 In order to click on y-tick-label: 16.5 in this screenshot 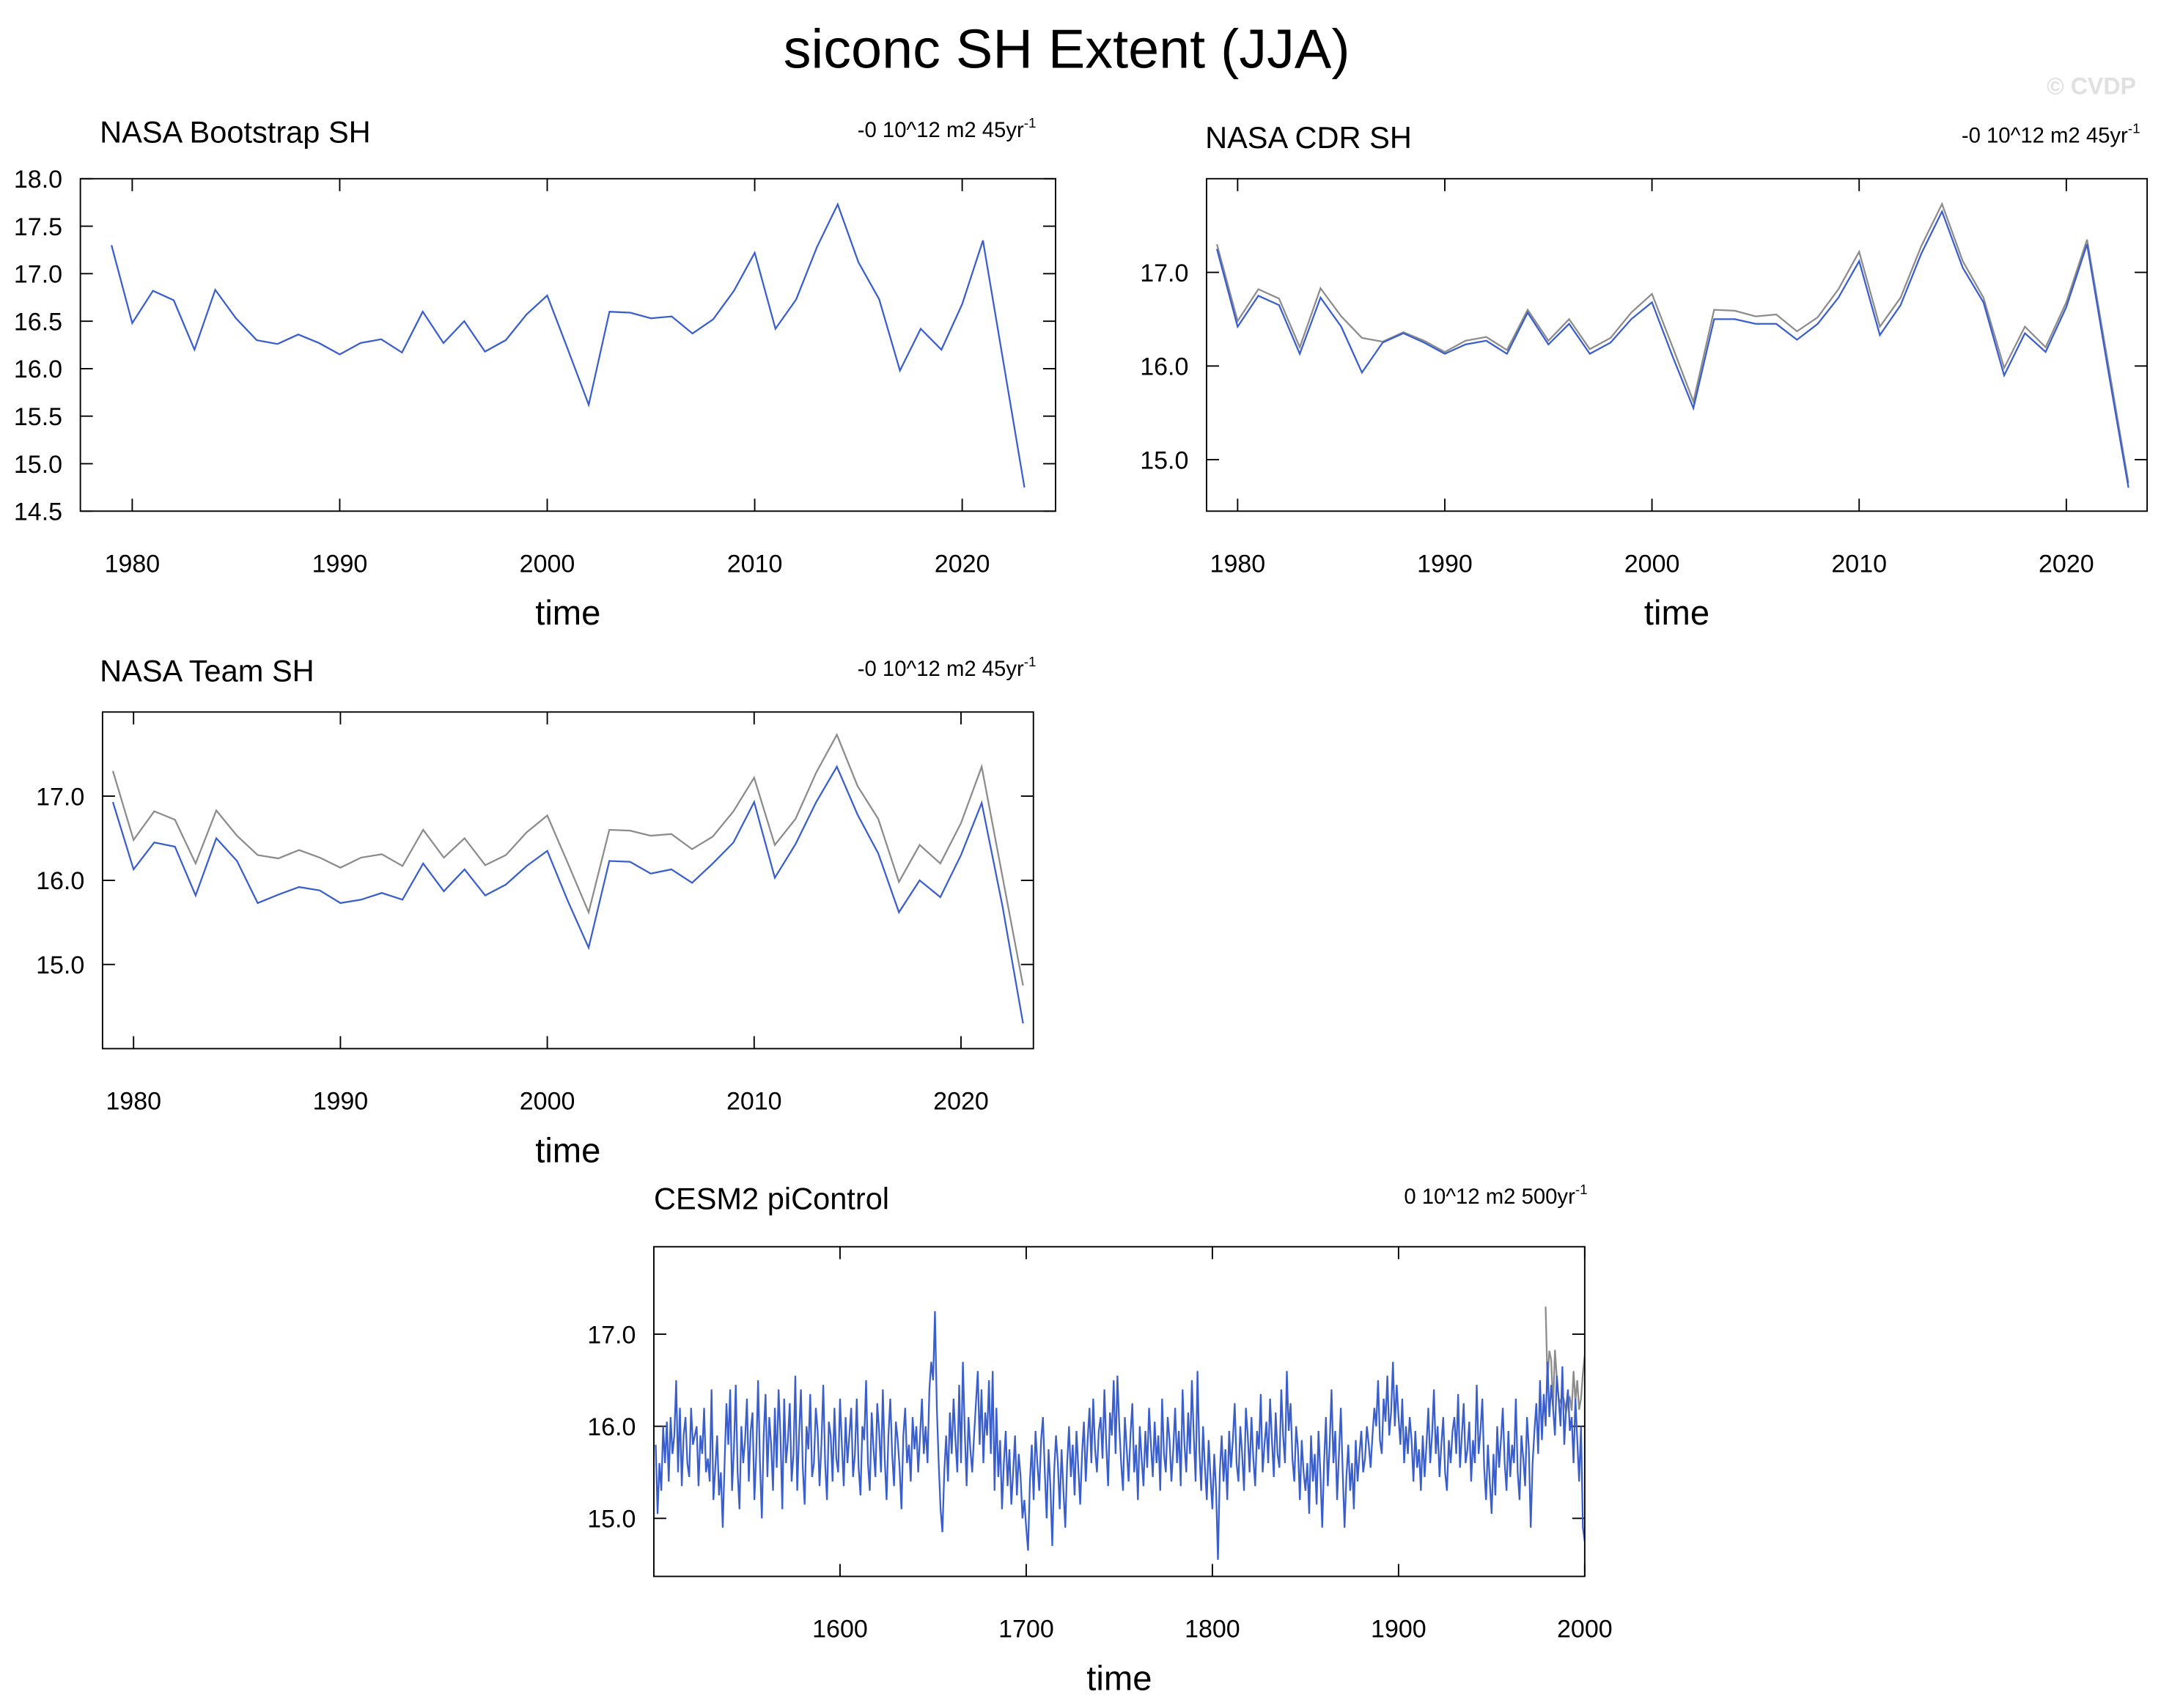, I will do `click(38, 322)`.